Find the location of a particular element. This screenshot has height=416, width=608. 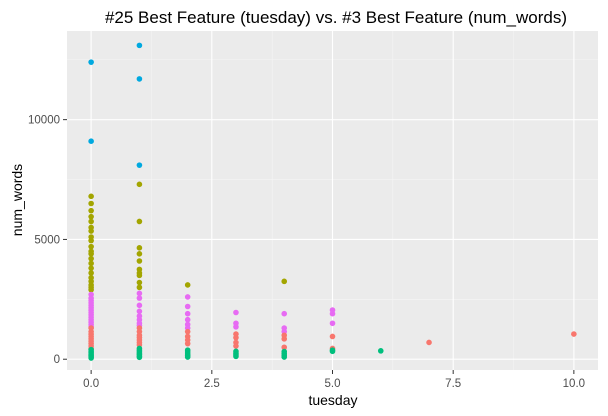

x-tick-label: 7.5 is located at coordinates (453, 384).